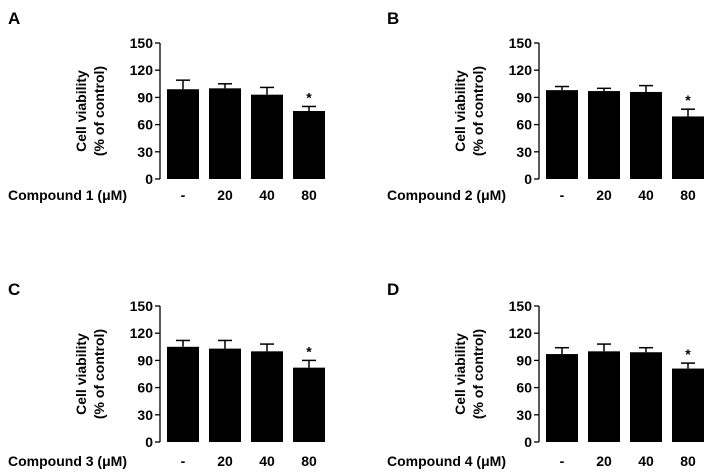 Image resolution: width=724 pixels, height=473 pixels. I want to click on treatment-label: Compound 3 (μM), so click(67, 461).